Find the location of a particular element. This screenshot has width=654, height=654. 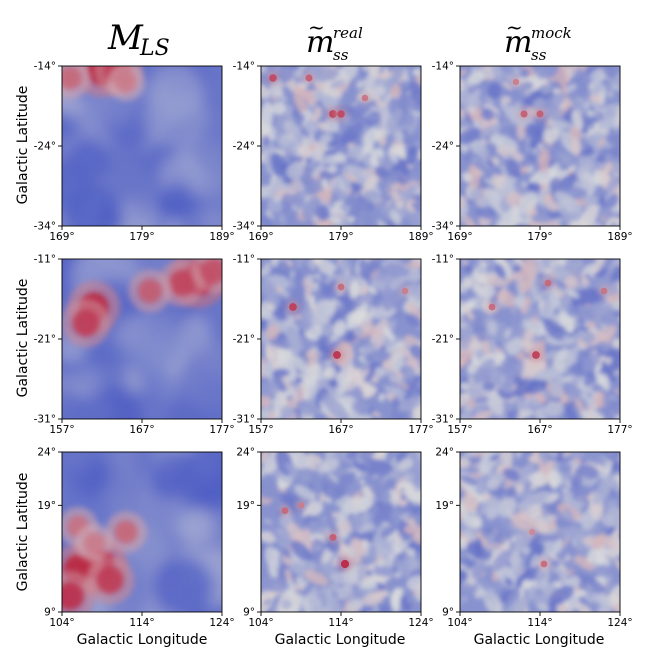

panel-r1-m-ss-real: -14° -24° -34°169° 179° 189° is located at coordinates (333, 152).